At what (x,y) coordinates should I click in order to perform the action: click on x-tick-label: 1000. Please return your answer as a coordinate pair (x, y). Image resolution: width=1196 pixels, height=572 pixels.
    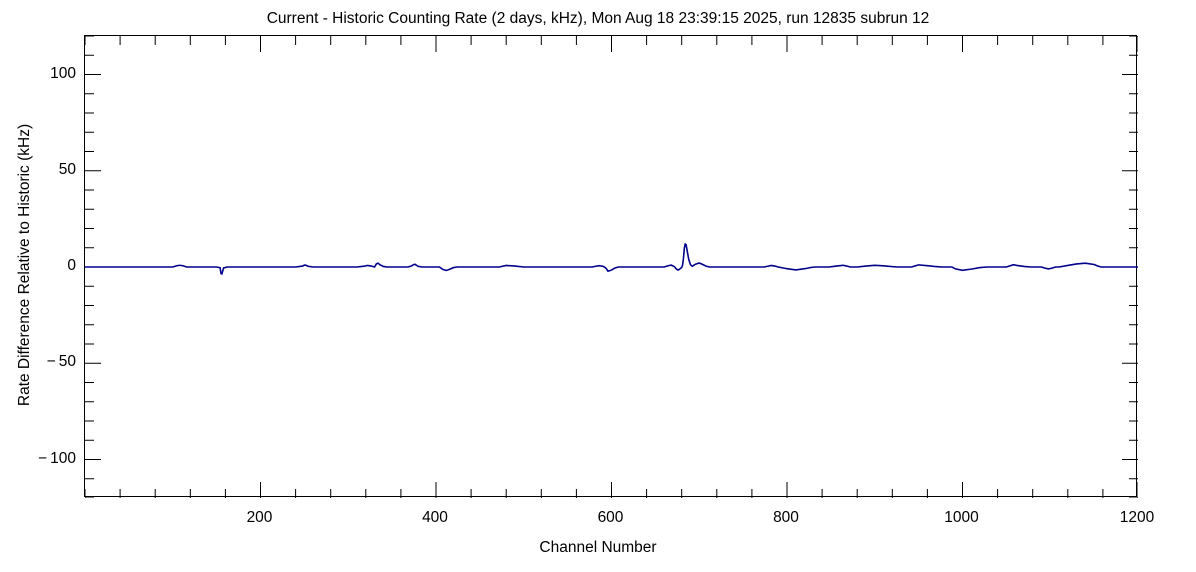
    Looking at the image, I should click on (961, 517).